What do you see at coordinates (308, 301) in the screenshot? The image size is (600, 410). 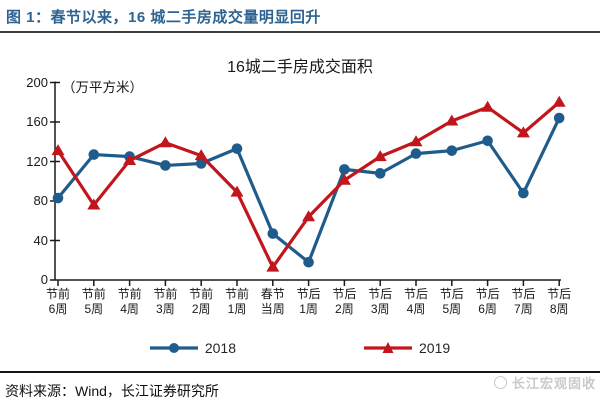 I see `x-tick-label: 节后 1周` at bounding box center [308, 301].